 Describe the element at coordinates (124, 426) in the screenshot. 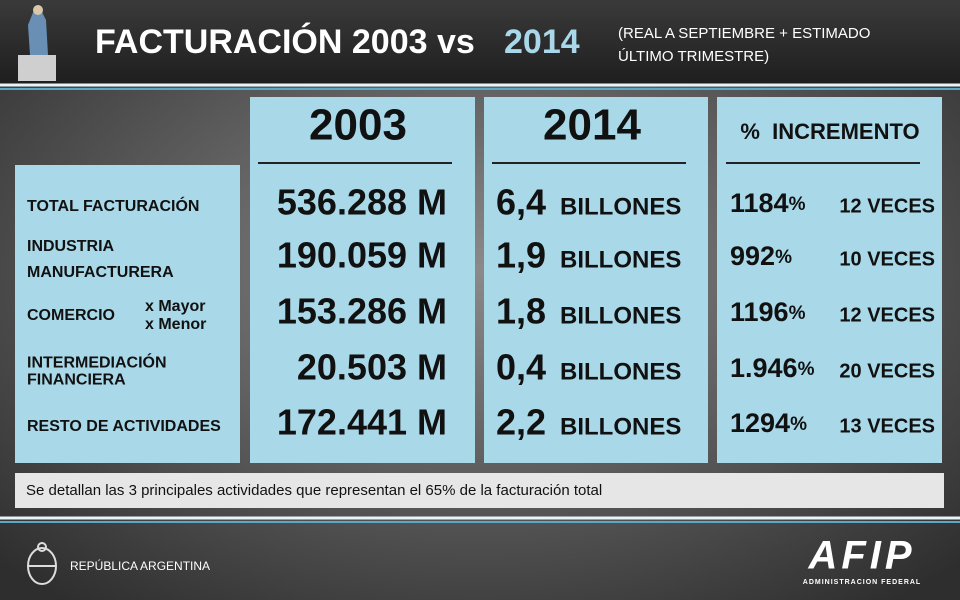

I see `row-label: RESTO DE ACTIVIDADES` at that location.